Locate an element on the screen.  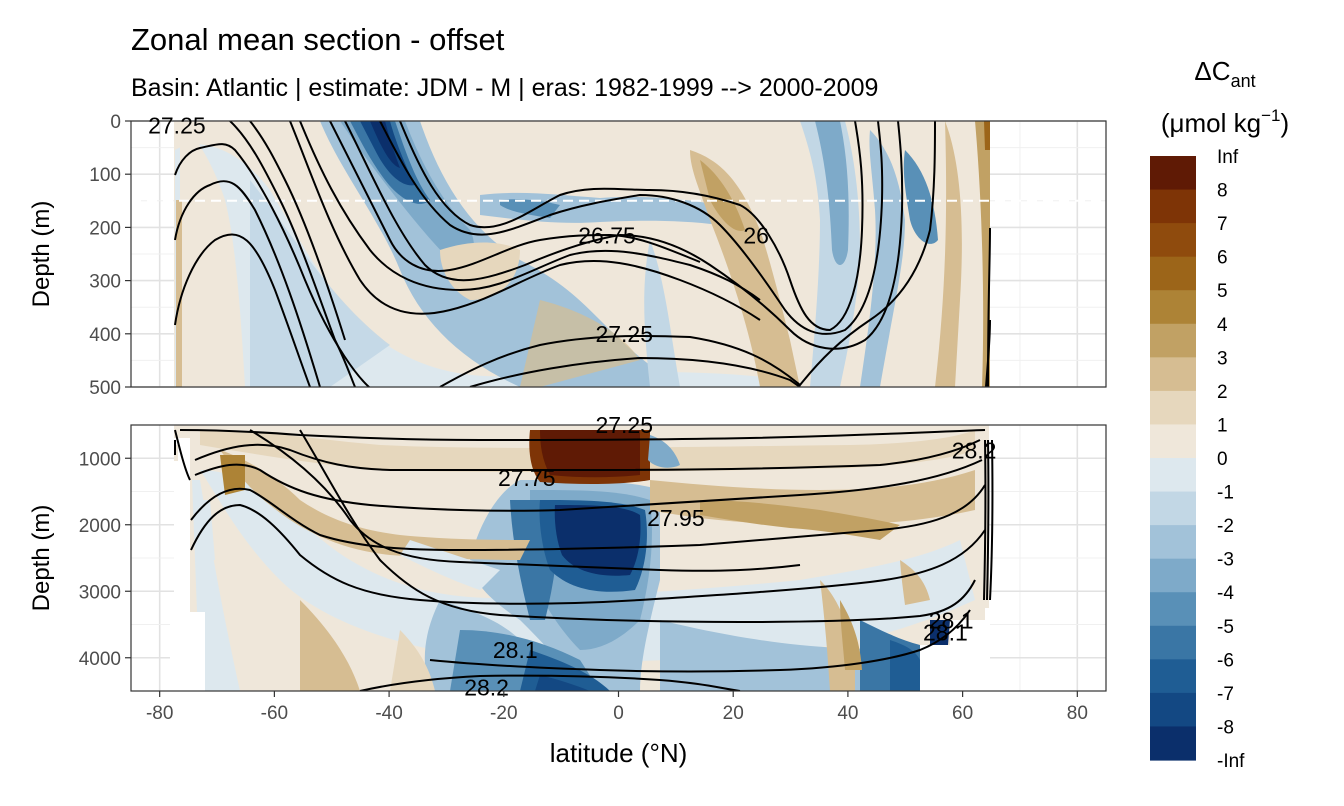
y-tick-label: 500 is located at coordinates (105, 388).